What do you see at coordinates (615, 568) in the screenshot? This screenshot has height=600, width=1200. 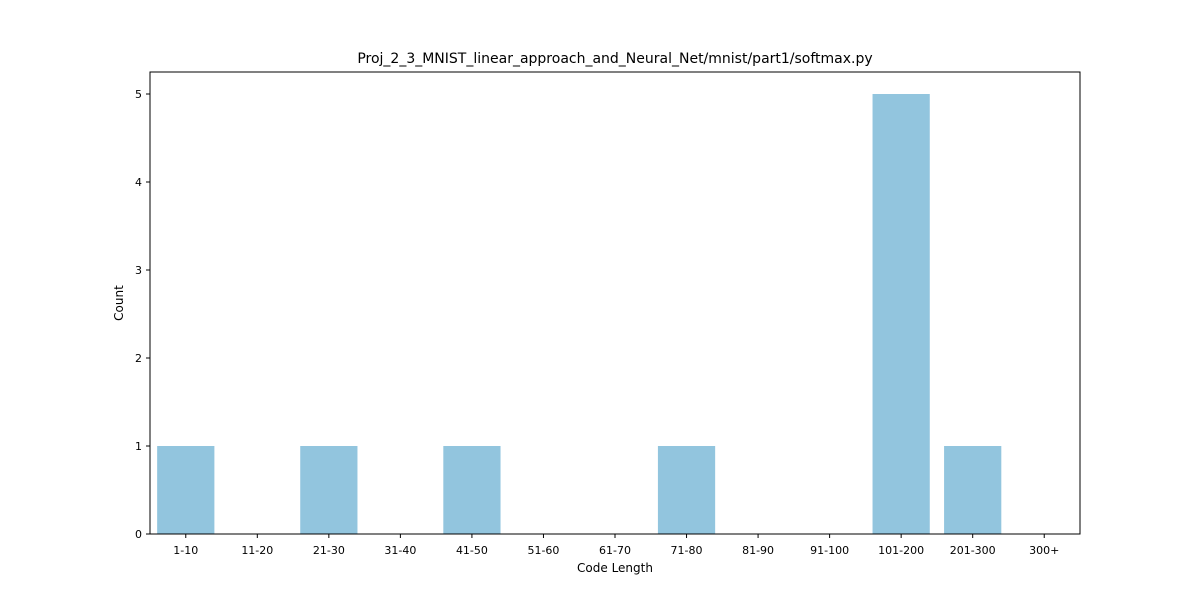 I see `x-axis-label: Code Length` at bounding box center [615, 568].